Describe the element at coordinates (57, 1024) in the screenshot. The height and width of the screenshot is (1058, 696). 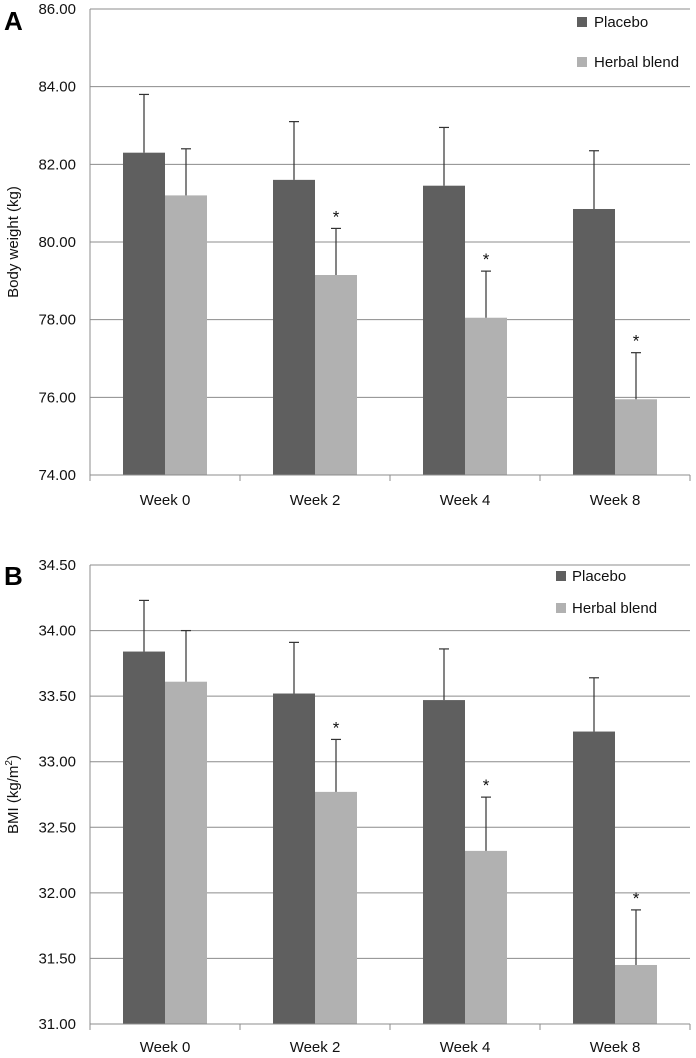
I see `y-tick-label: 31.00` at that location.